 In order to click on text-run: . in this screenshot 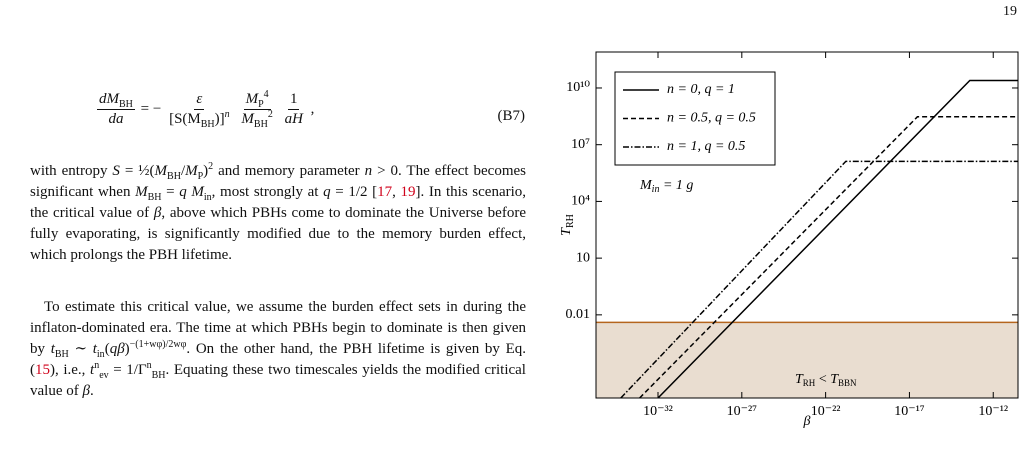, I will do `click(91, 391)`.